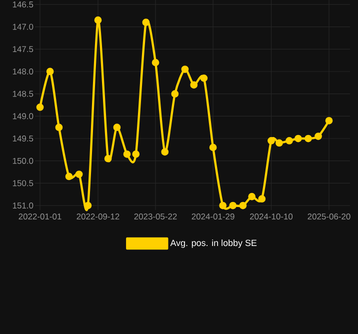  What do you see at coordinates (271, 217) in the screenshot?
I see `x-tick-label: 2024-10-10` at bounding box center [271, 217].